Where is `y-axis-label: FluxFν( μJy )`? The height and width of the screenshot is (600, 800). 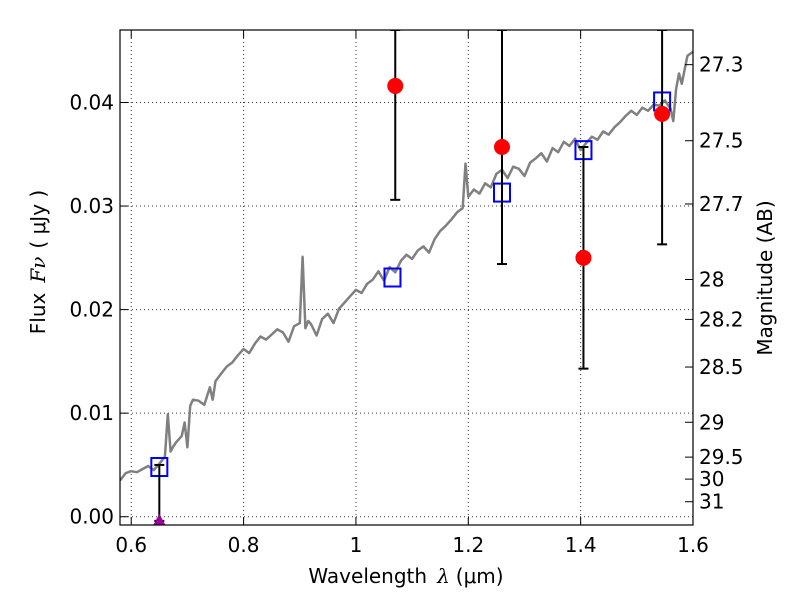 y-axis-label: FluxFν( μJy ) is located at coordinates (38, 262).